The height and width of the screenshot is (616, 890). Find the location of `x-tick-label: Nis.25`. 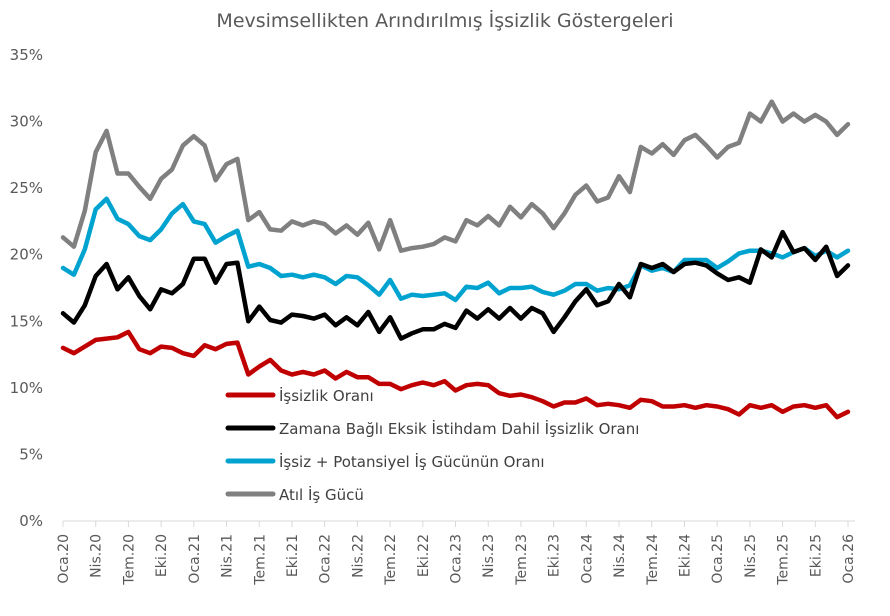

x-tick-label: Nis.25 is located at coordinates (751, 556).